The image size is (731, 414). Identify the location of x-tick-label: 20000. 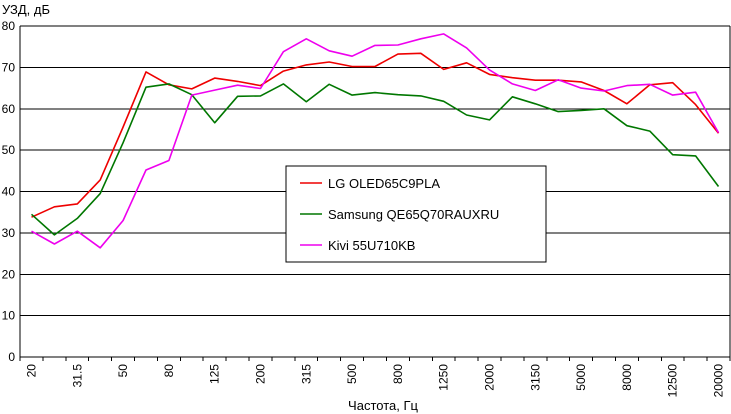
(719, 381).